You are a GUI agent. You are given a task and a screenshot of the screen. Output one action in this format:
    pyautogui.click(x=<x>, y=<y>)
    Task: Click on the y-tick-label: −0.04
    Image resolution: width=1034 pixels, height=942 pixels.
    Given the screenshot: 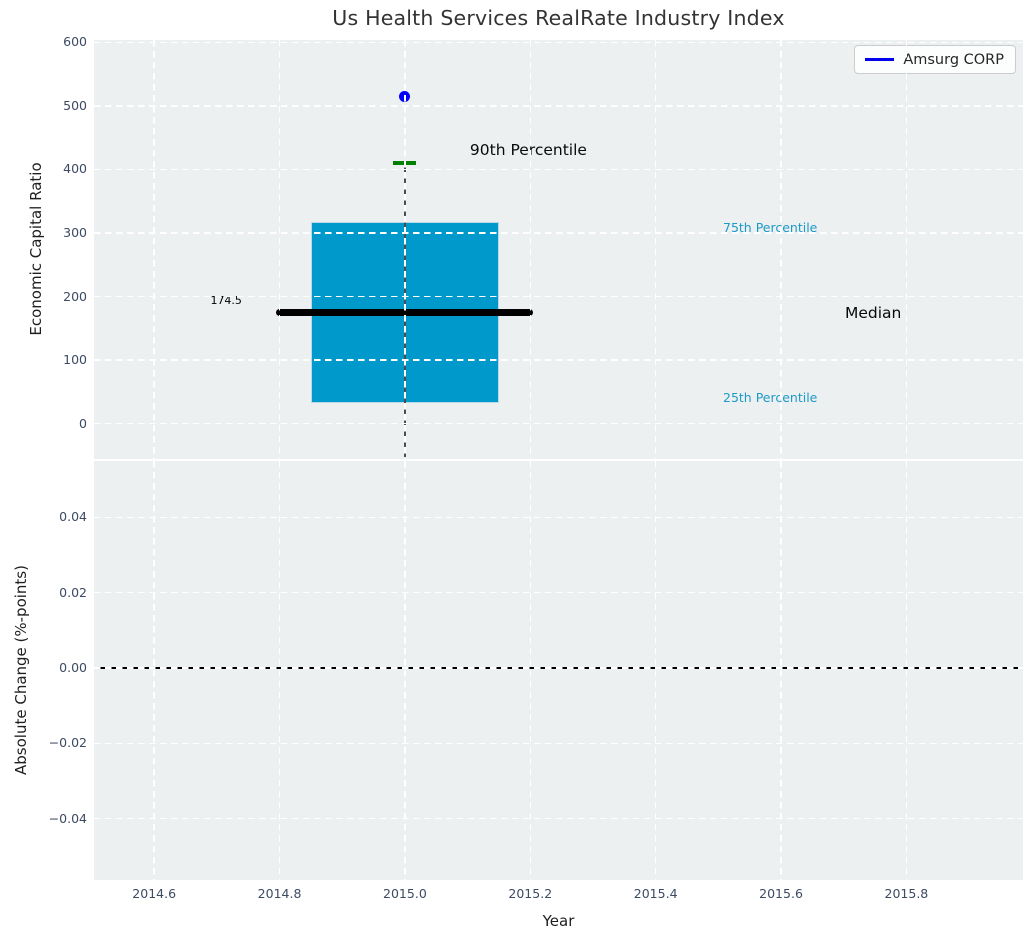 What is the action you would take?
    pyautogui.click(x=67, y=818)
    